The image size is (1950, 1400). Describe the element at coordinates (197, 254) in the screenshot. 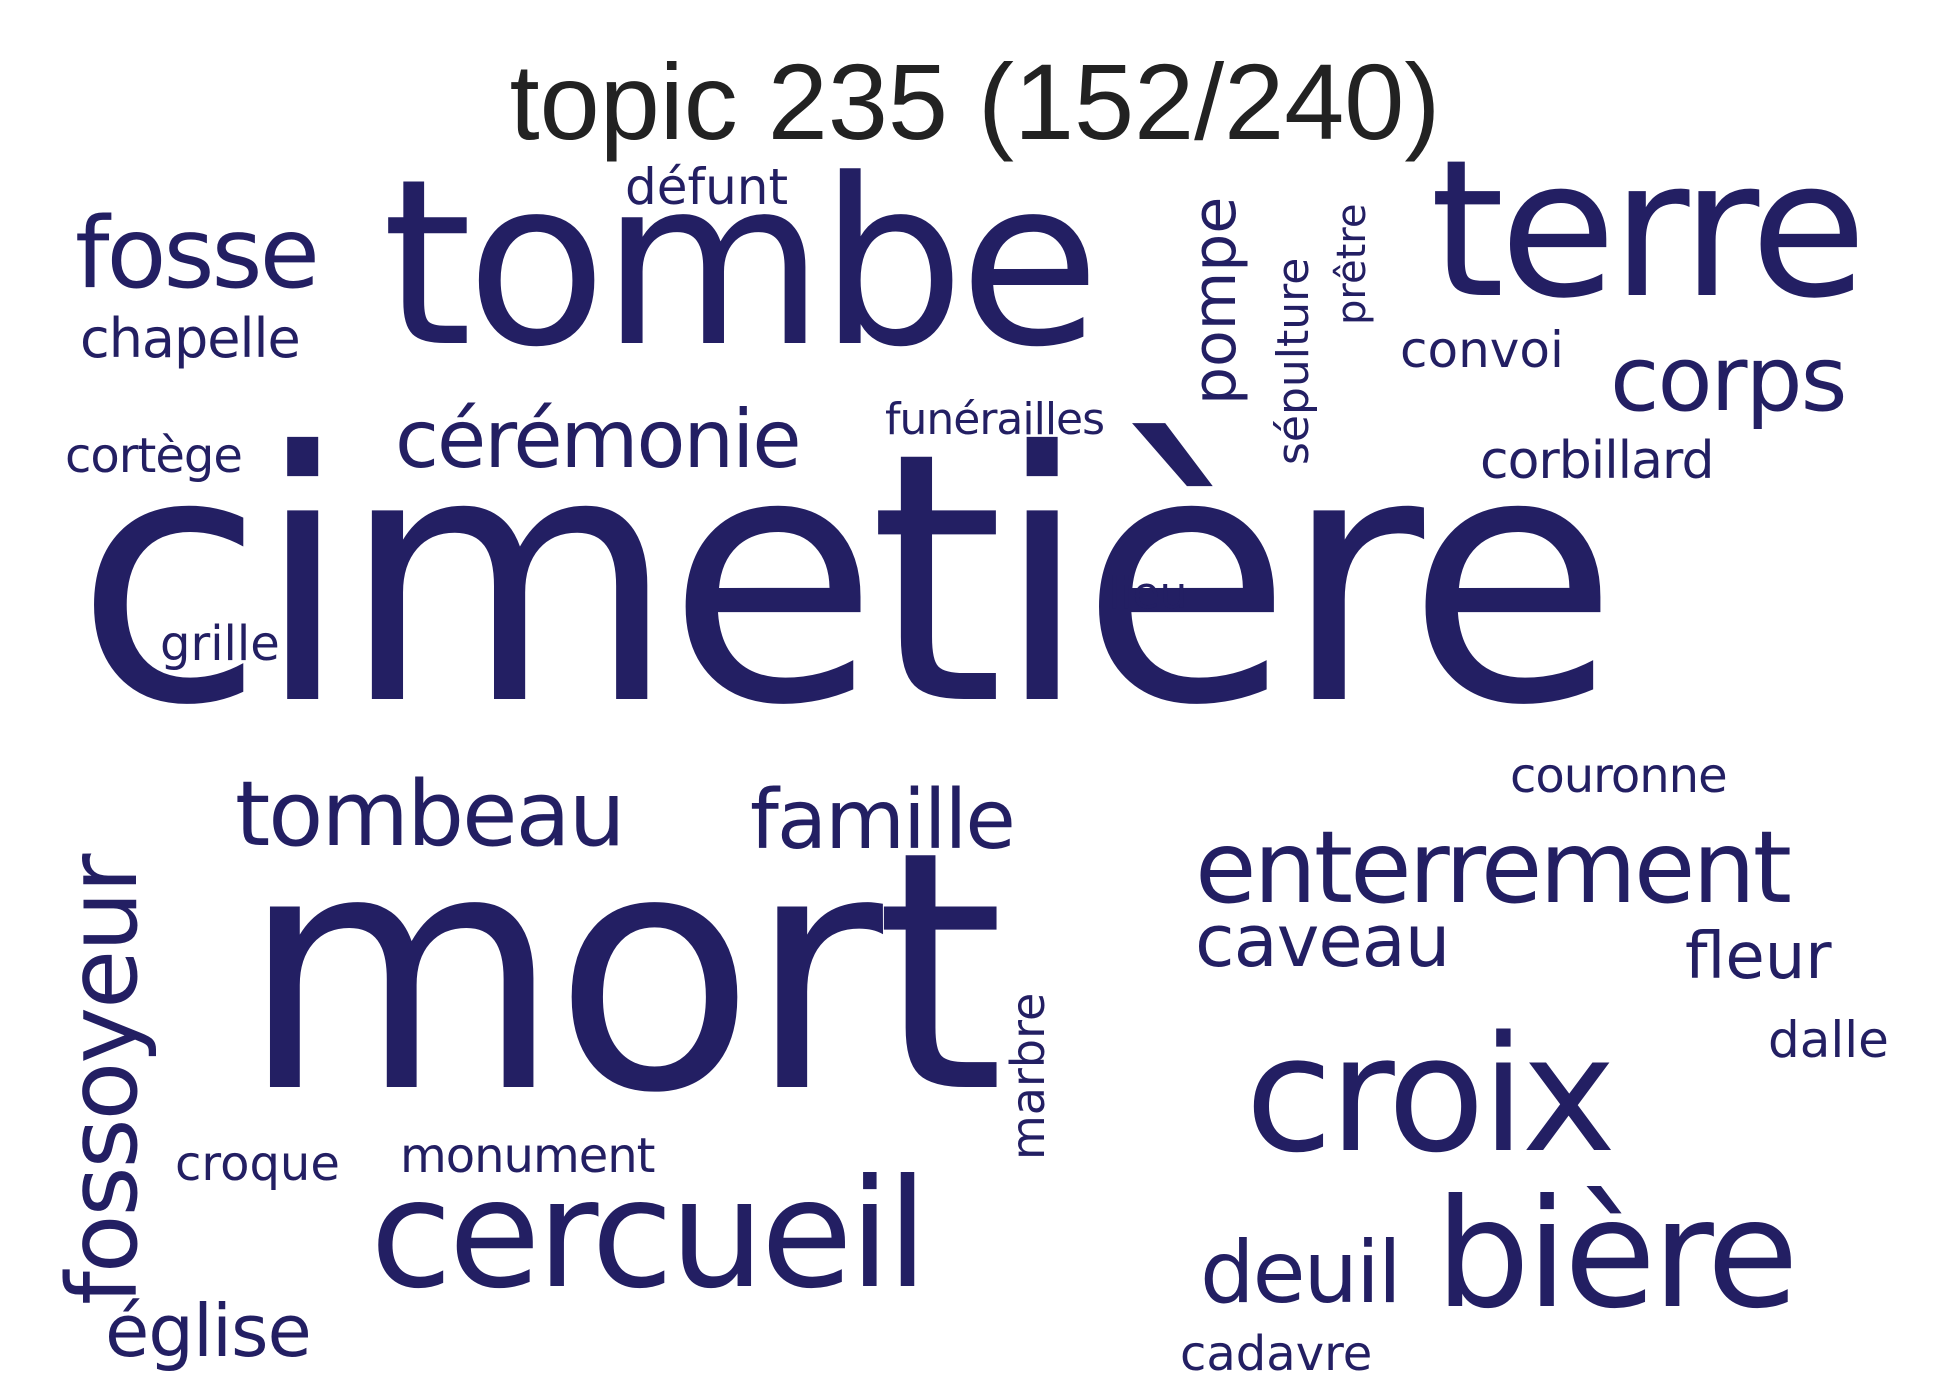

I see `word-fosse: fosse` at that location.